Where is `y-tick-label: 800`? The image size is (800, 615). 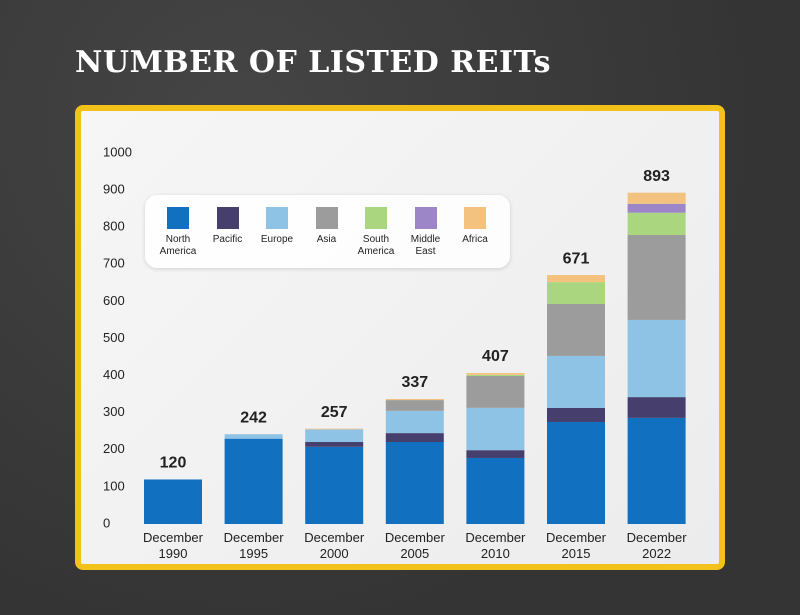
y-tick-label: 800 is located at coordinates (114, 226).